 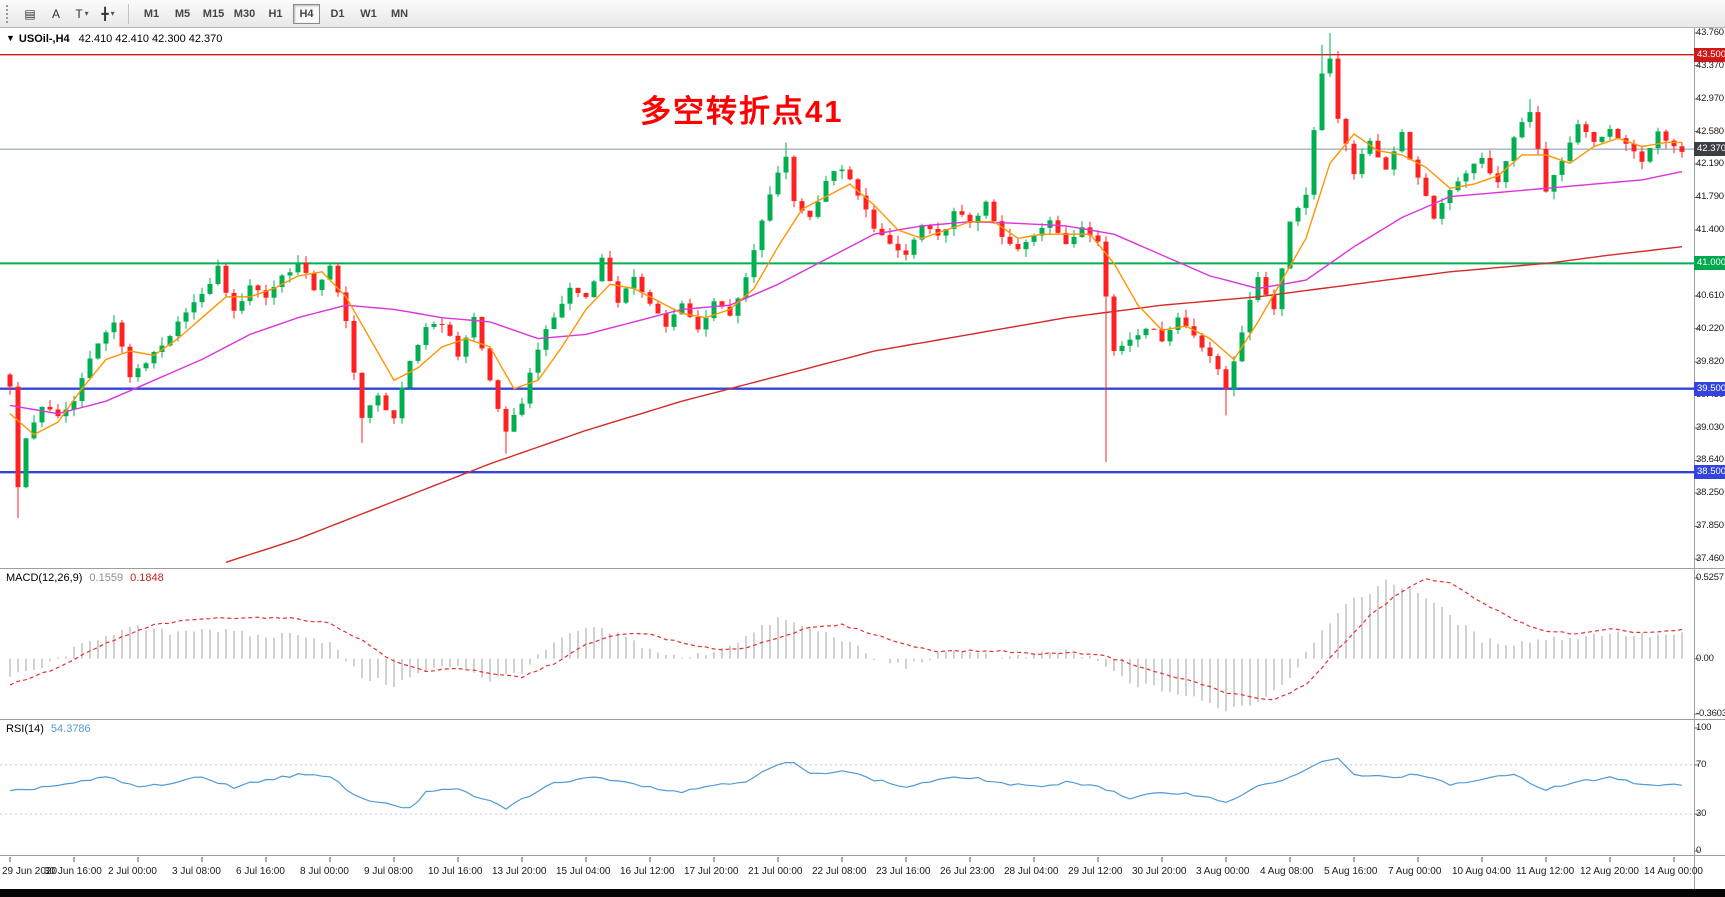 What do you see at coordinates (1710, 164) in the screenshot?
I see `price-axis-label: 42.190` at bounding box center [1710, 164].